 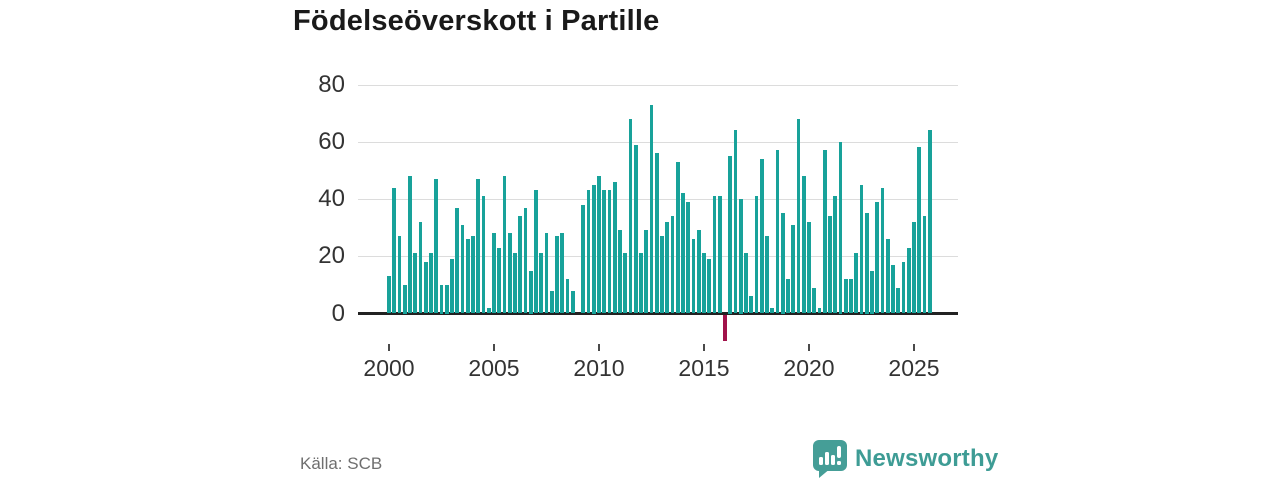 What do you see at coordinates (331, 198) in the screenshot?
I see `y-axis-tick-label: 40` at bounding box center [331, 198].